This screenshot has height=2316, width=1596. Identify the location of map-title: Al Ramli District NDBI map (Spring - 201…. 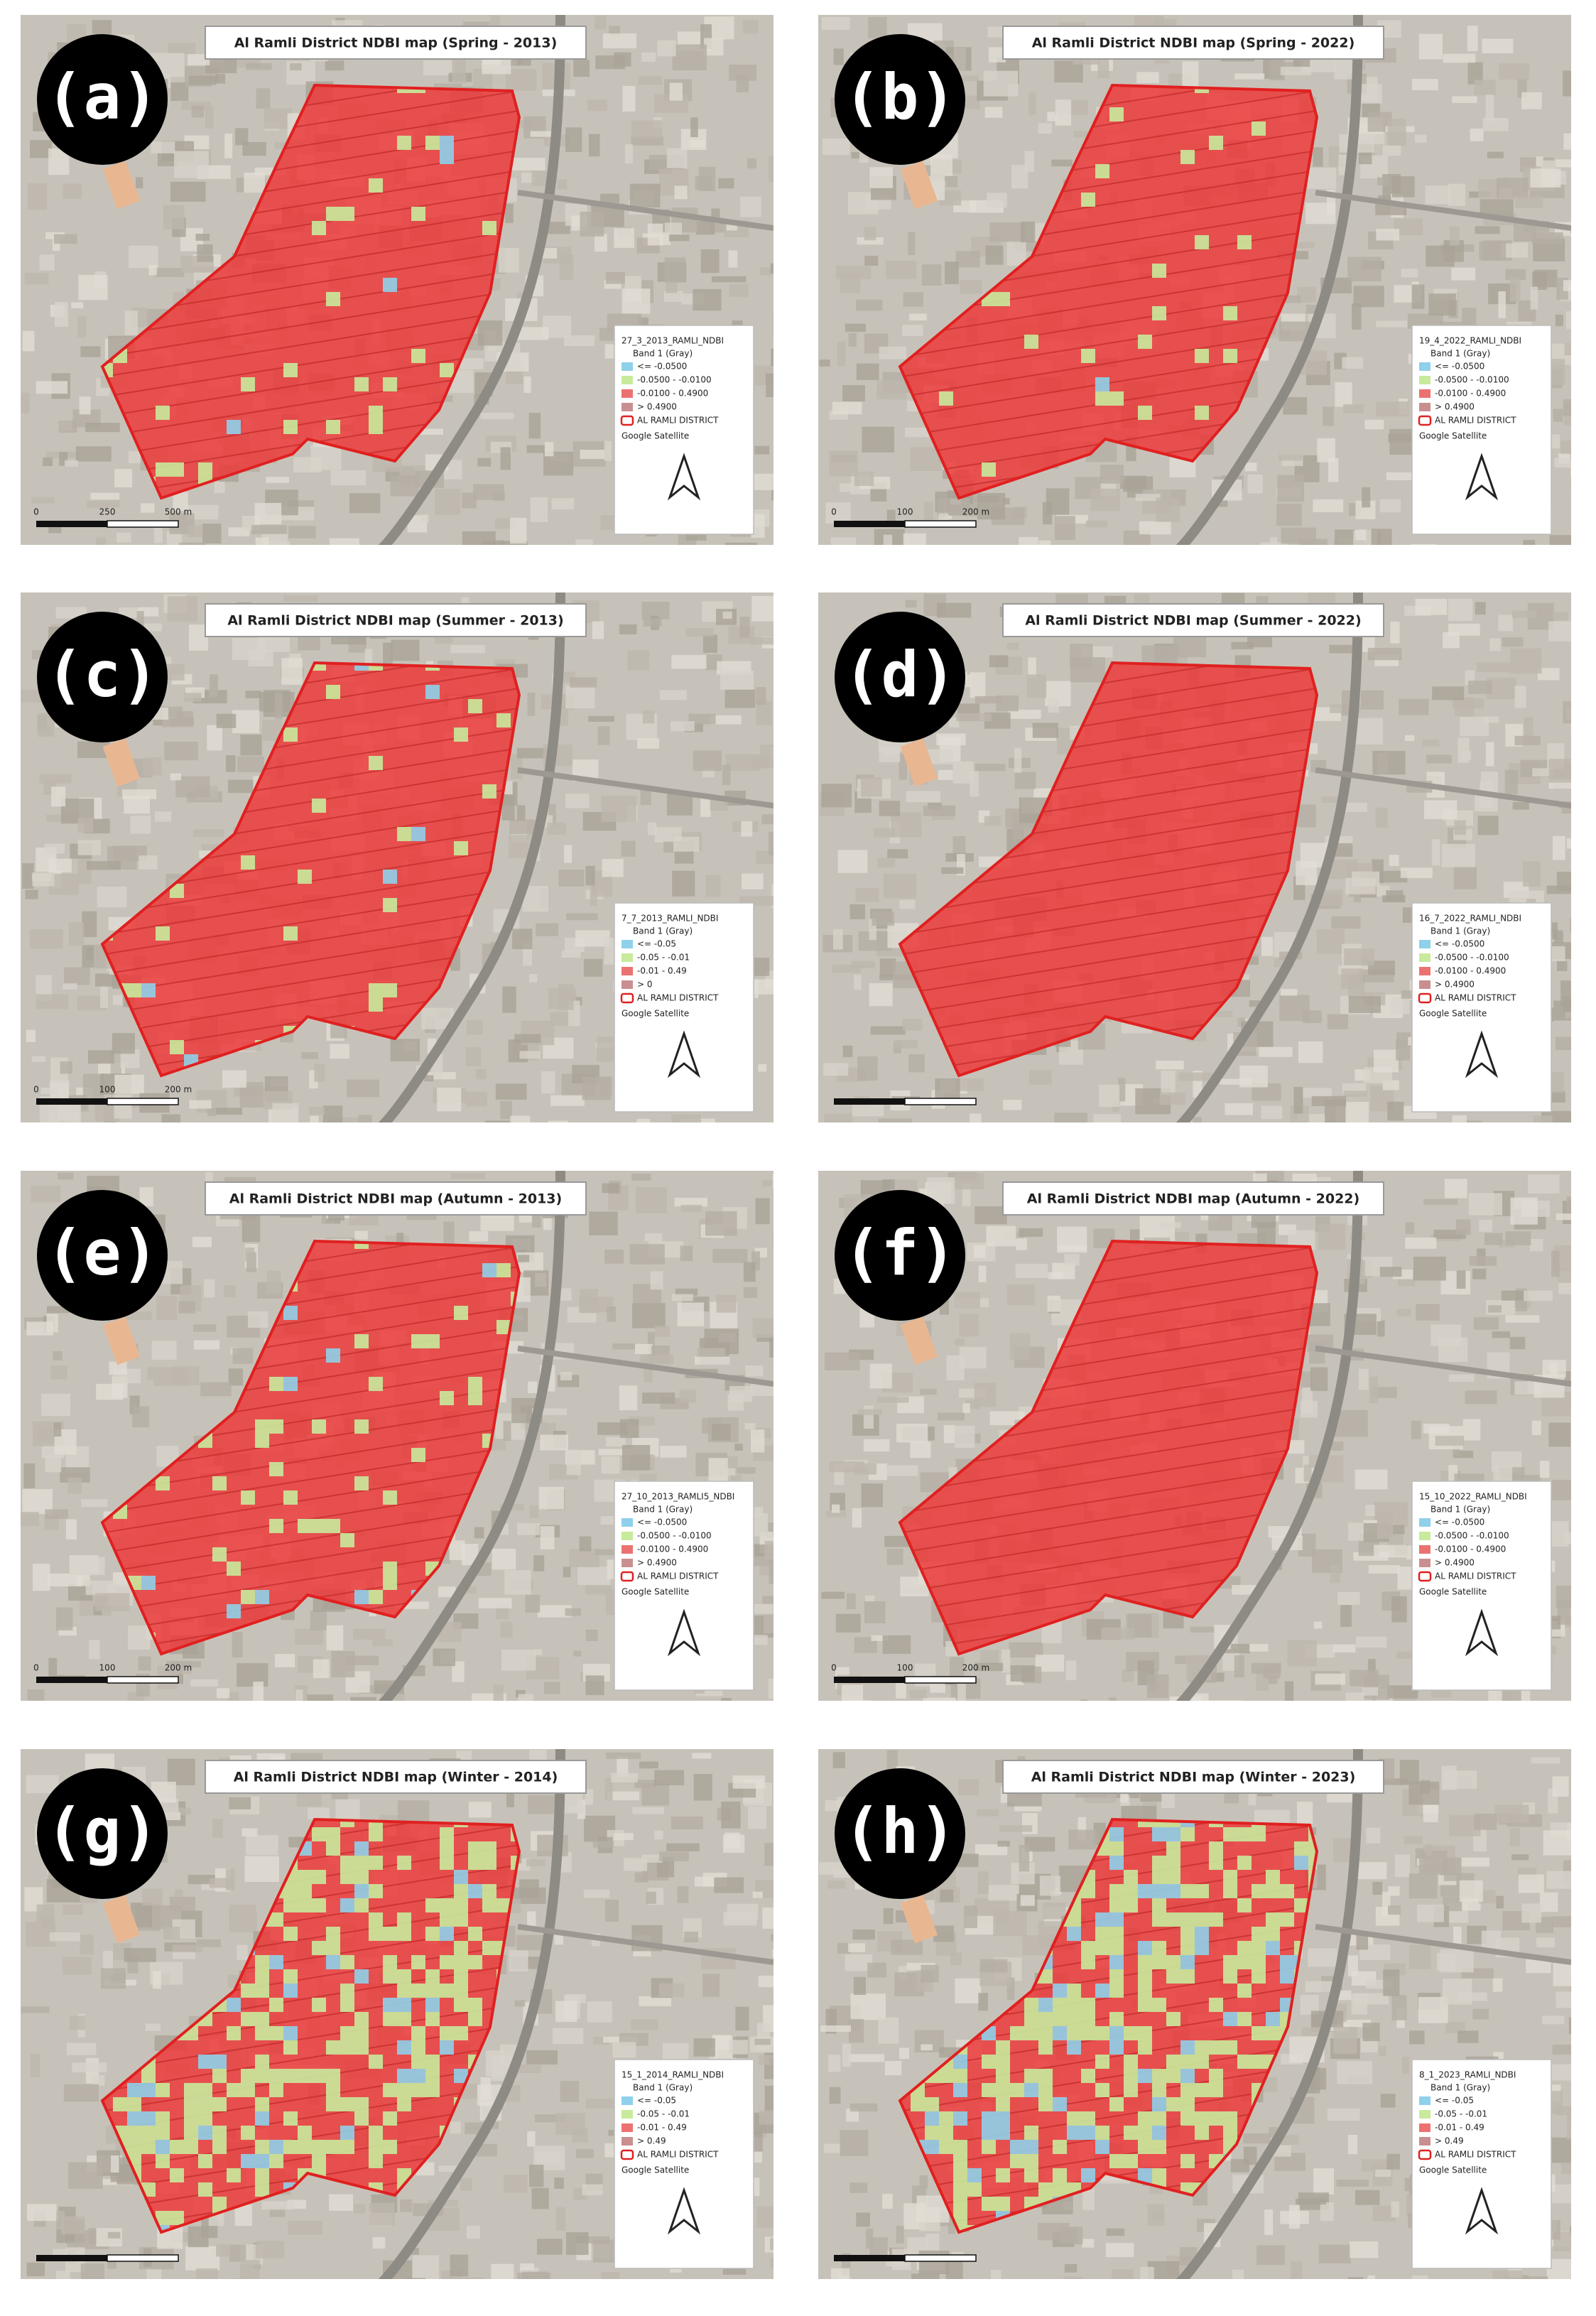
(396, 43).